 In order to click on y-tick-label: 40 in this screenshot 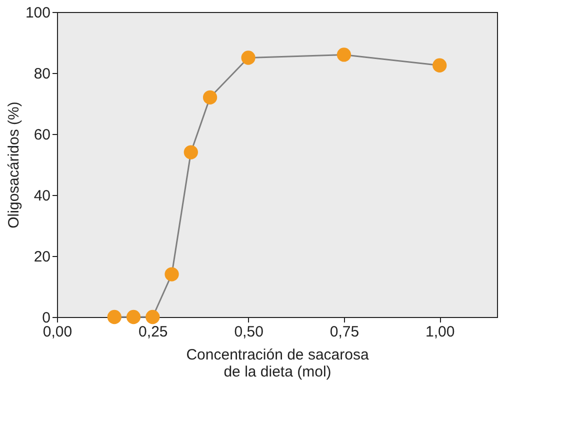, I will do `click(42, 196)`.